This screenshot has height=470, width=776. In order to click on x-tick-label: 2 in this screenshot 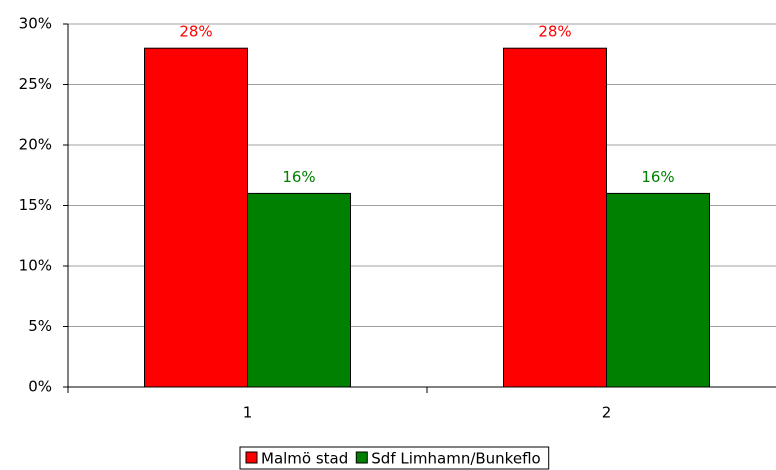, I will do `click(607, 413)`.